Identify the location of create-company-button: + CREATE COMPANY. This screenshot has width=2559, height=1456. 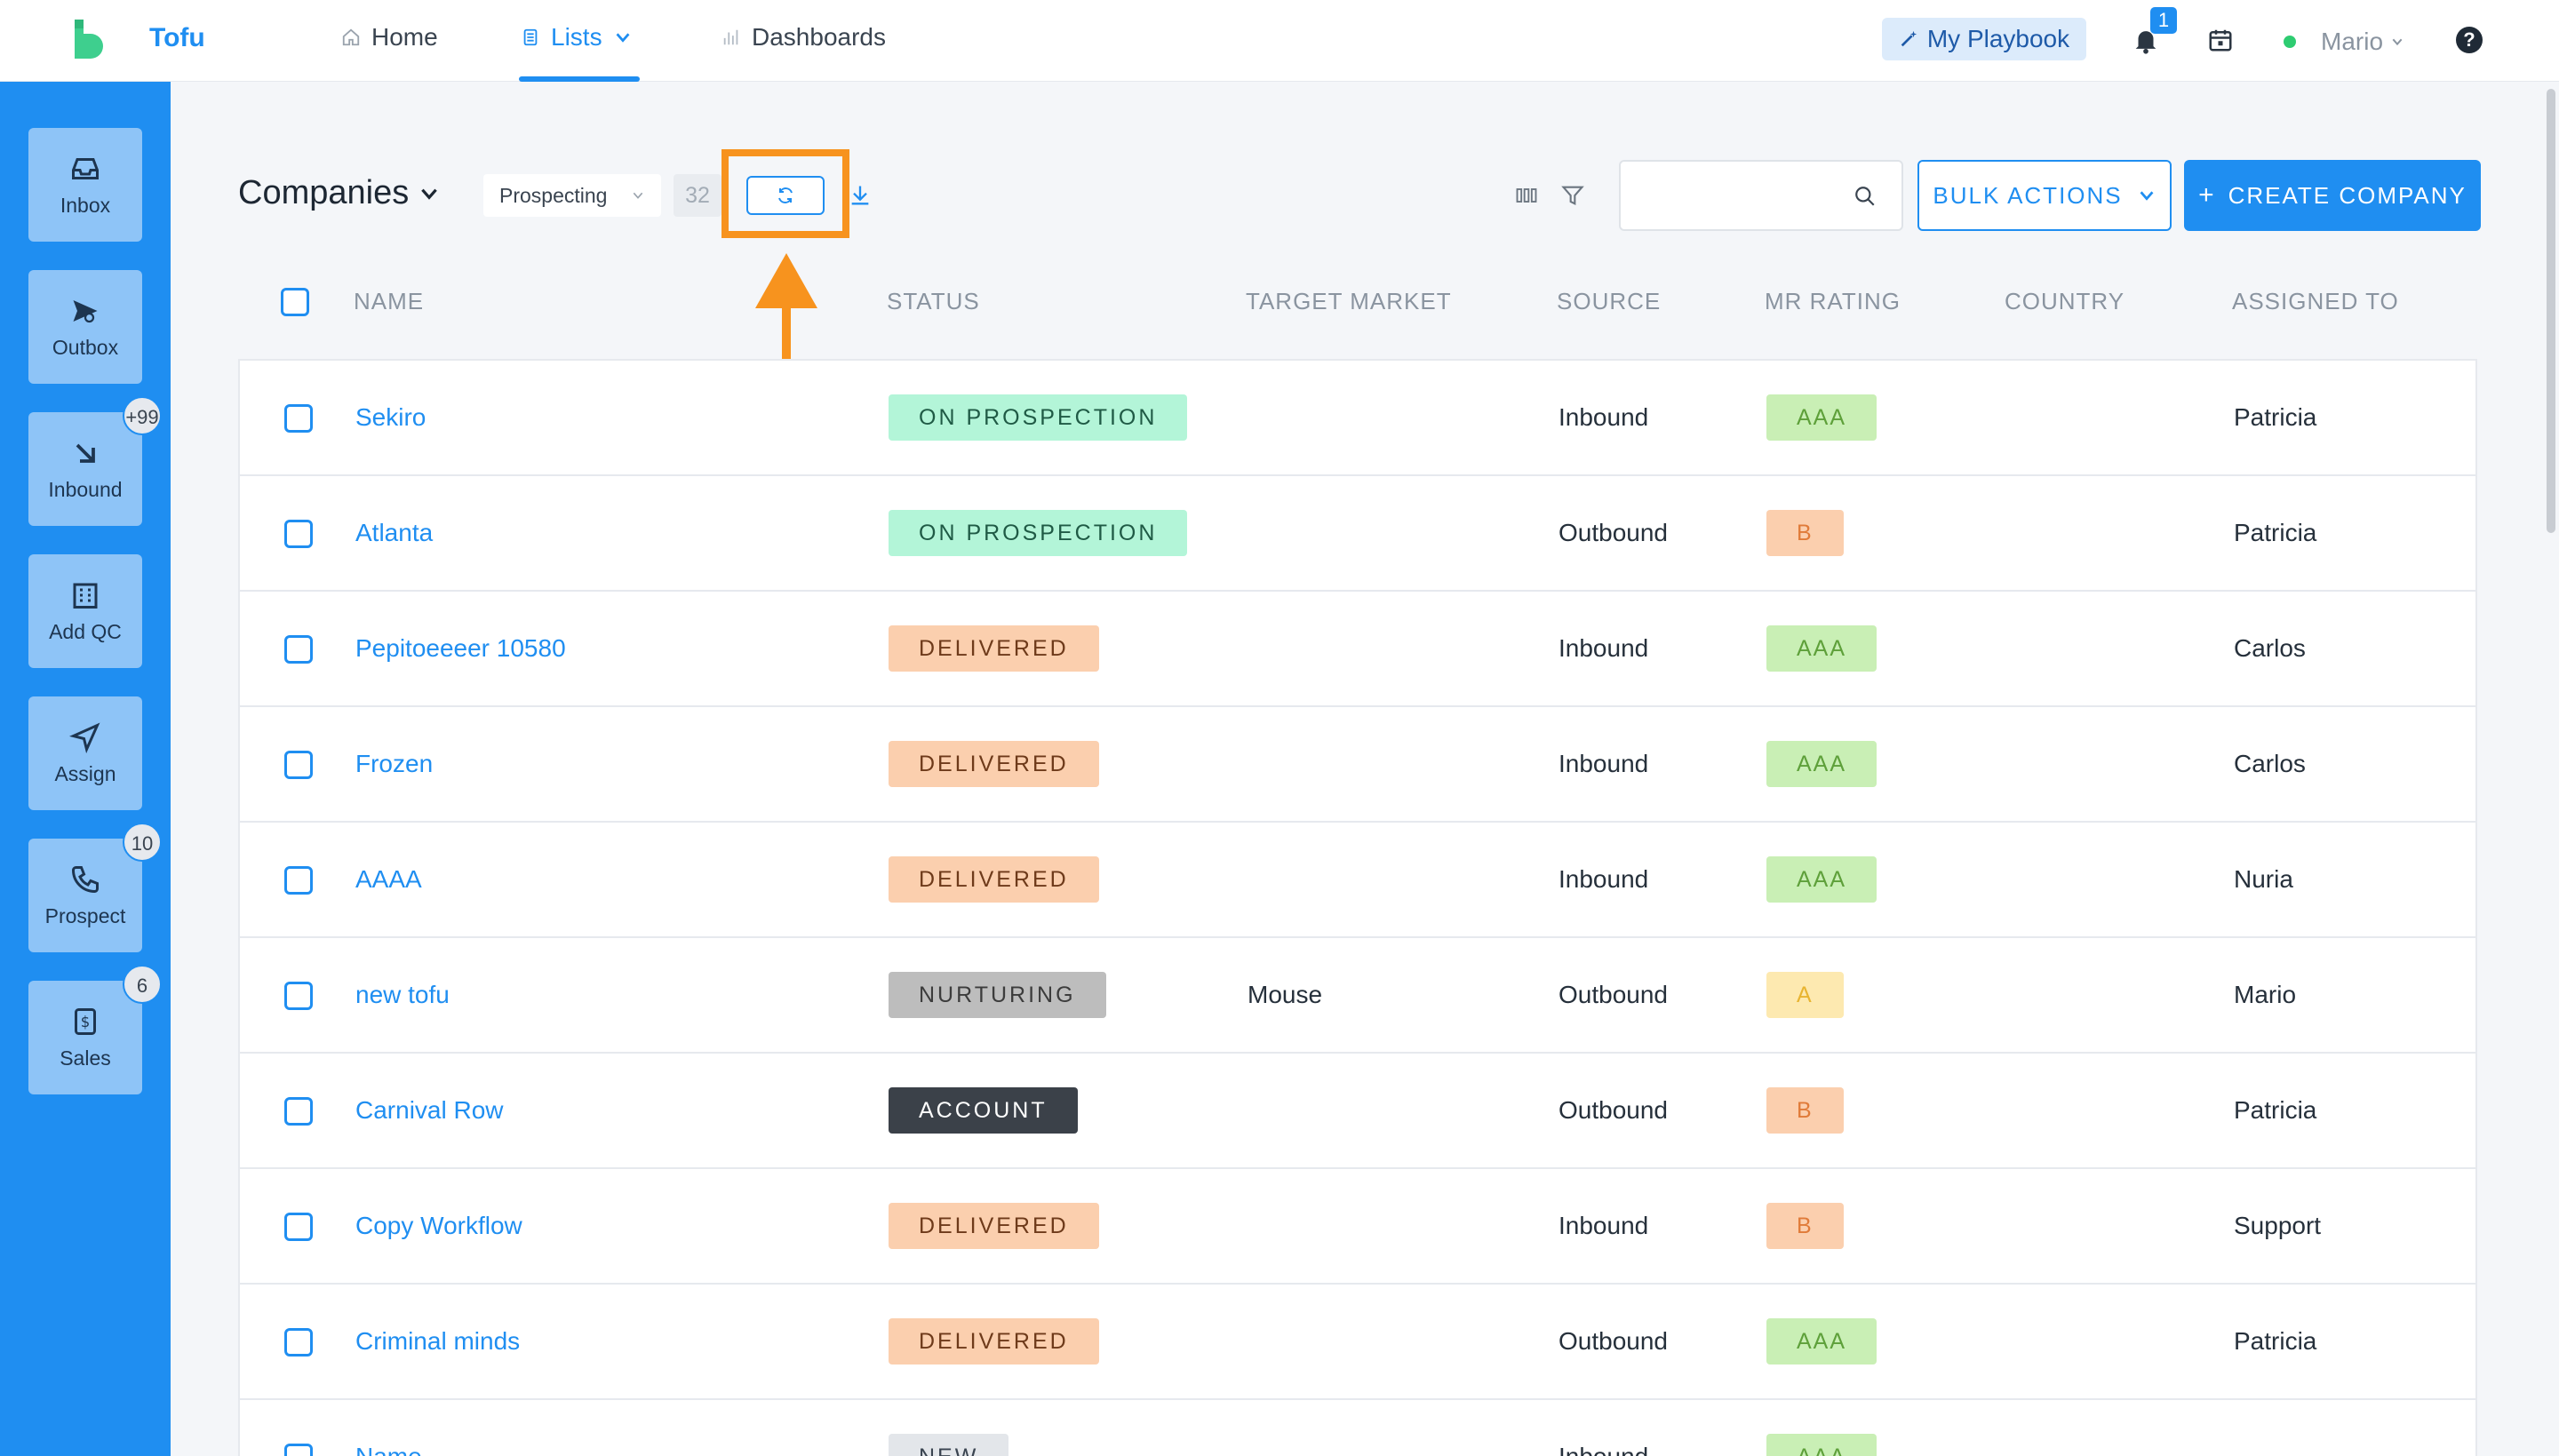
(2332, 195).